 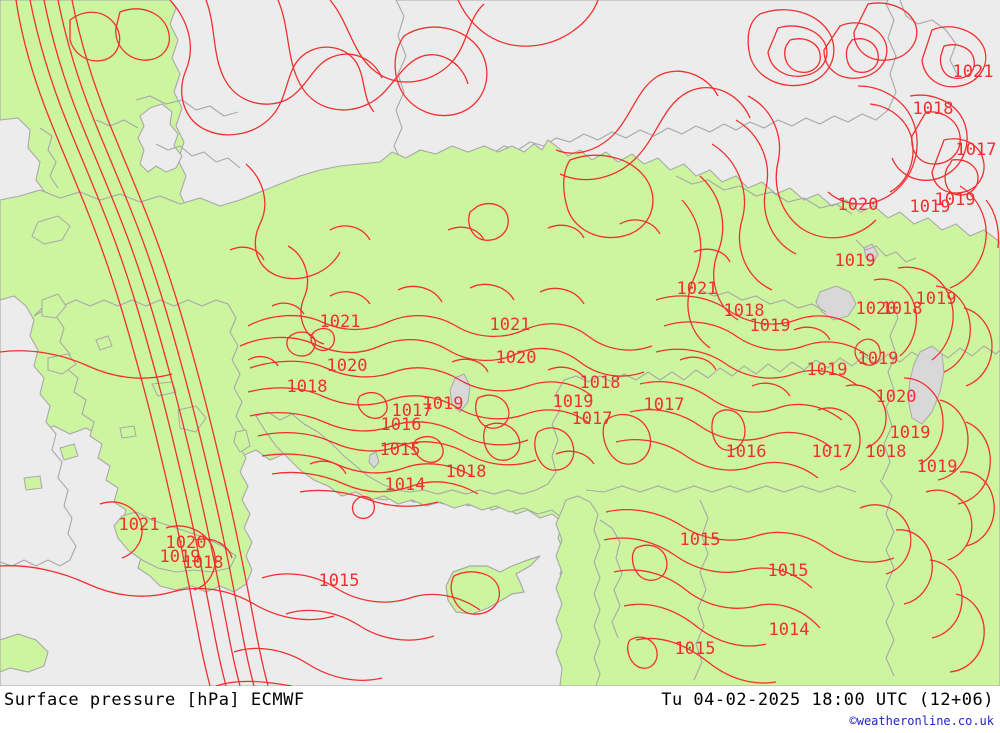 I want to click on isobar-1016-central, so click(x=367, y=465).